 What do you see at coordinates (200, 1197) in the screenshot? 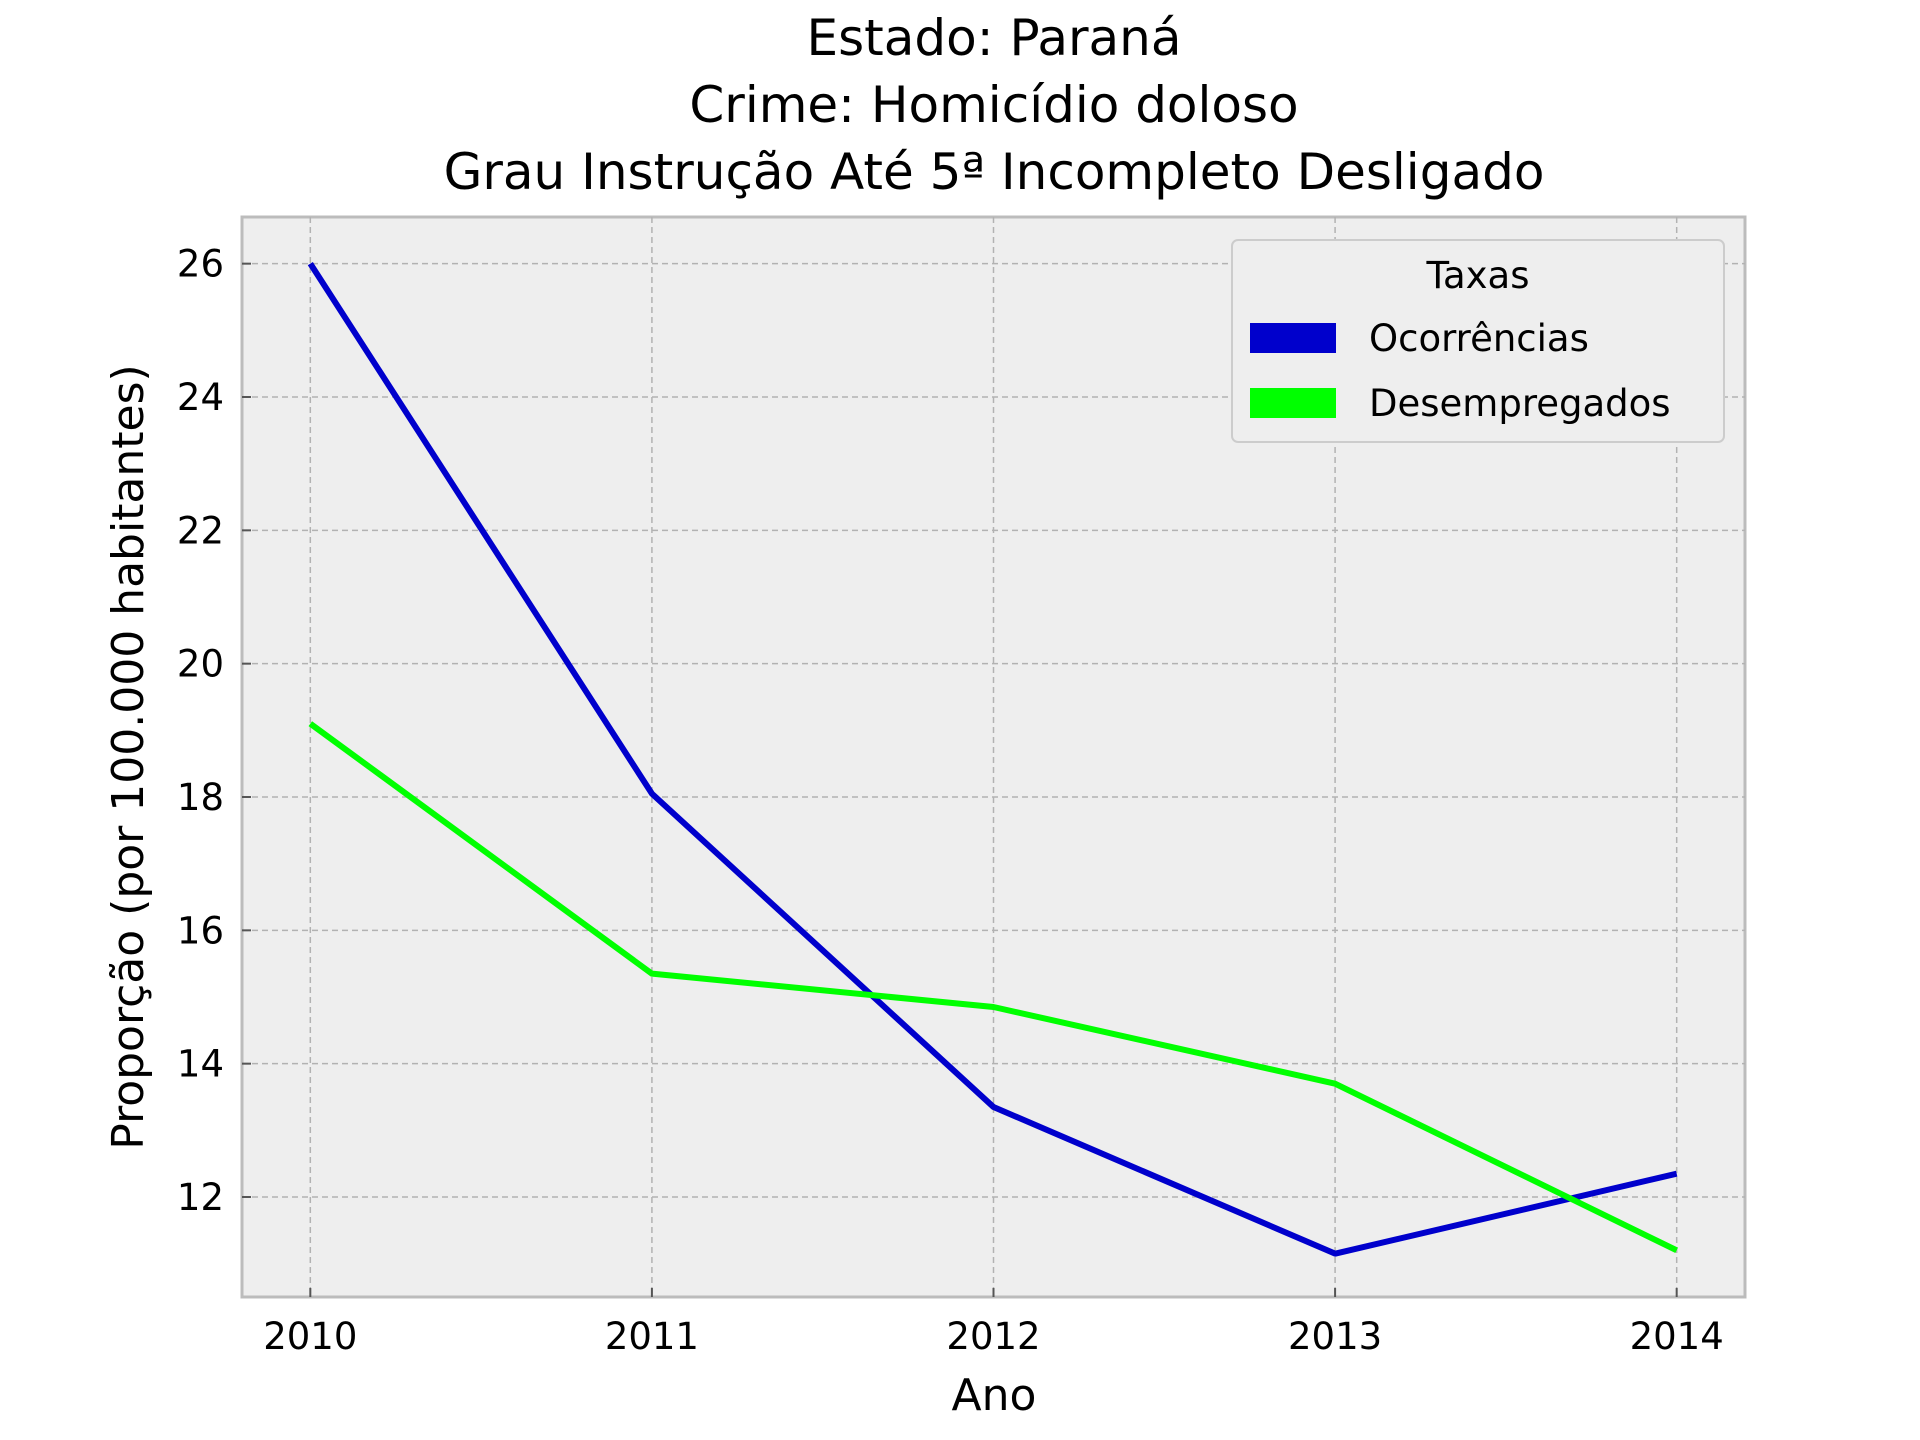
I see `y-tick-label-12: 12` at bounding box center [200, 1197].